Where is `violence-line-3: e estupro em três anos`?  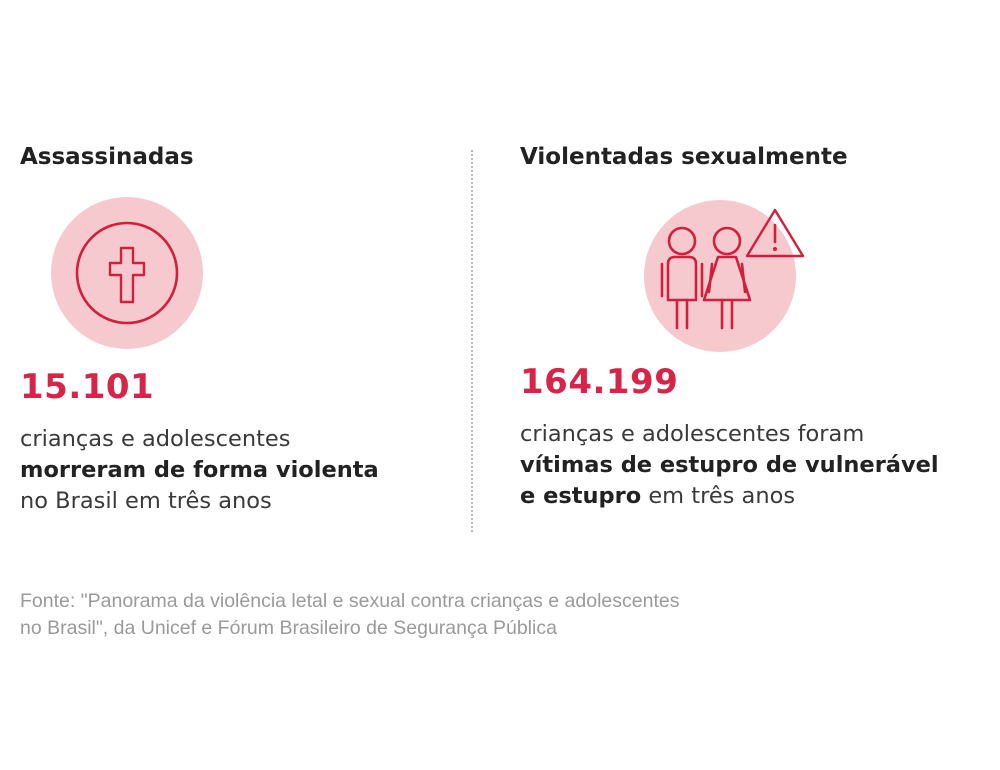
violence-line-3: e estupro em três anos is located at coordinates (729, 496).